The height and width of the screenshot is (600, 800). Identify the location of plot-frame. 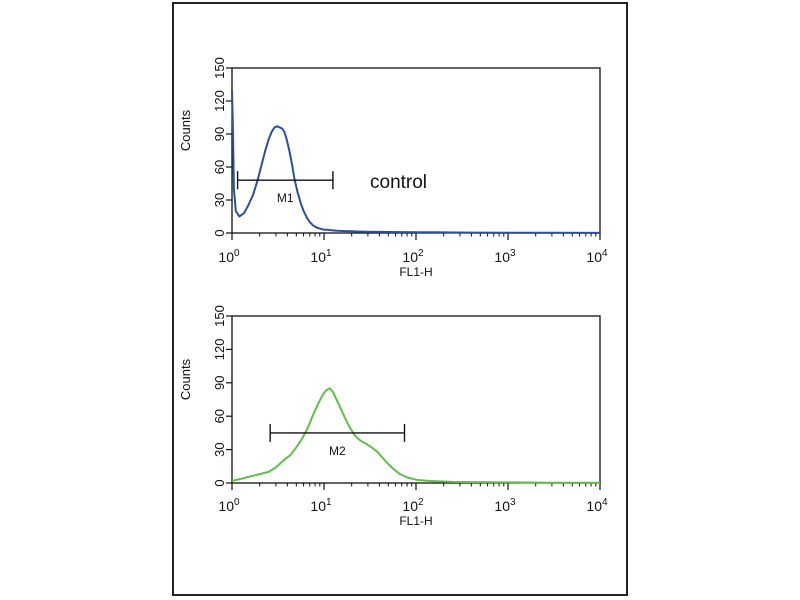
(416, 150).